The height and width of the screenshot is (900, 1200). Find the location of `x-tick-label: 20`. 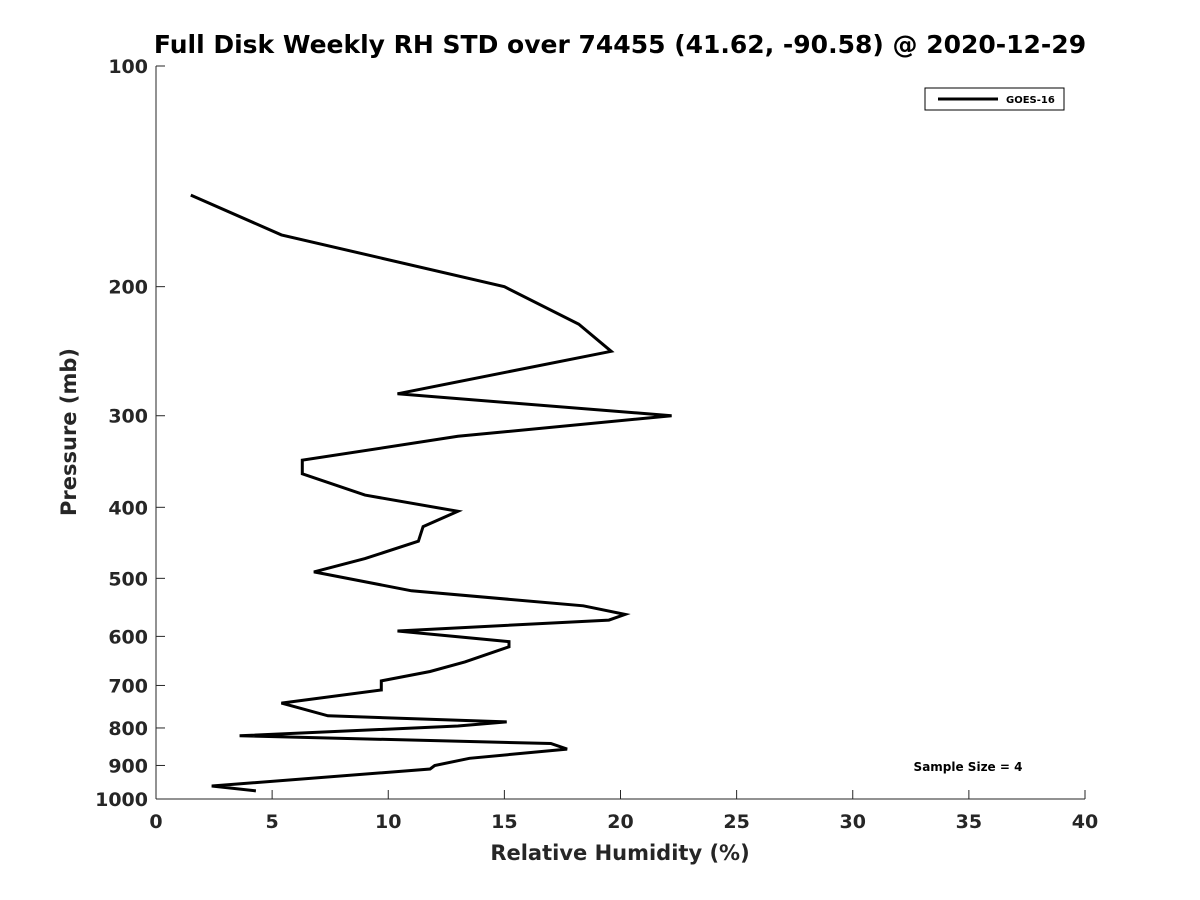

x-tick-label: 20 is located at coordinates (620, 822).